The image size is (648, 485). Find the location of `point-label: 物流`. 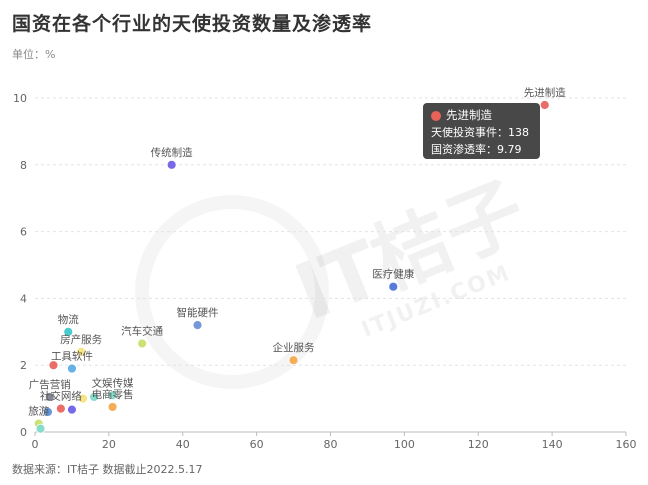

point-label: 物流 is located at coordinates (68, 319).